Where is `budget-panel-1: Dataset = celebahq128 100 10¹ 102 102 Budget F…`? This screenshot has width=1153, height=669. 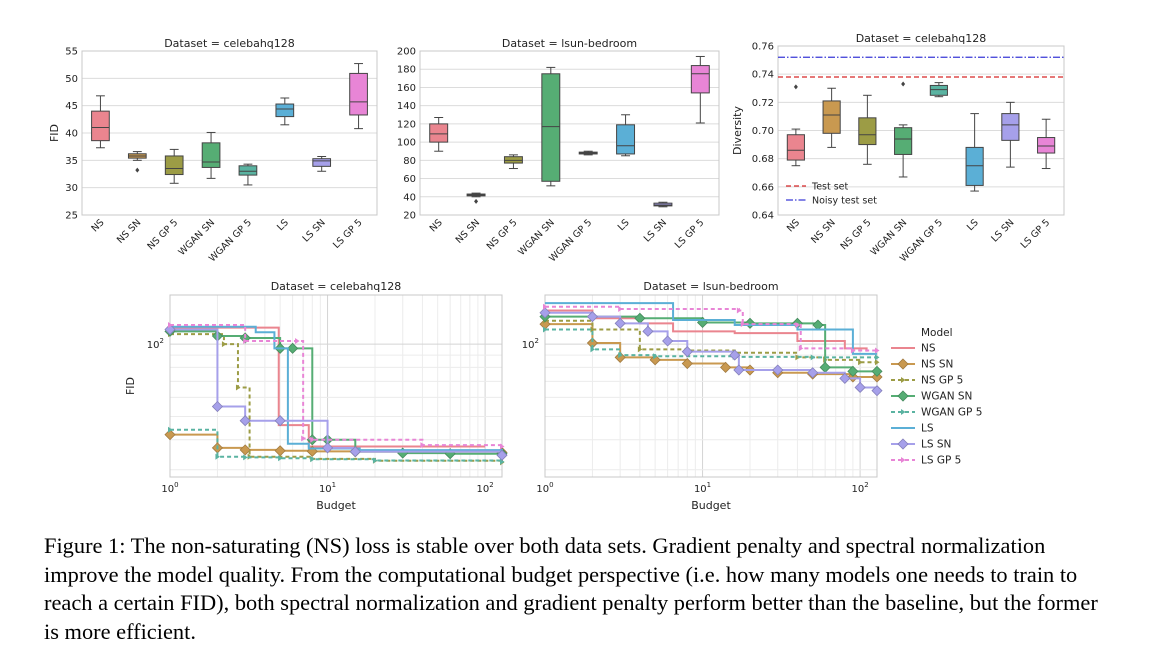
budget-panel-1: Dataset = celebahq128 100 10¹ 102 102 Budget F… is located at coordinates (316, 396).